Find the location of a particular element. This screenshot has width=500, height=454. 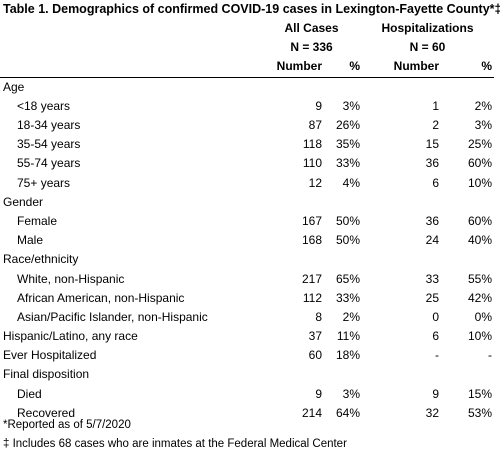

all-cases-number: 110 is located at coordinates (312, 163).